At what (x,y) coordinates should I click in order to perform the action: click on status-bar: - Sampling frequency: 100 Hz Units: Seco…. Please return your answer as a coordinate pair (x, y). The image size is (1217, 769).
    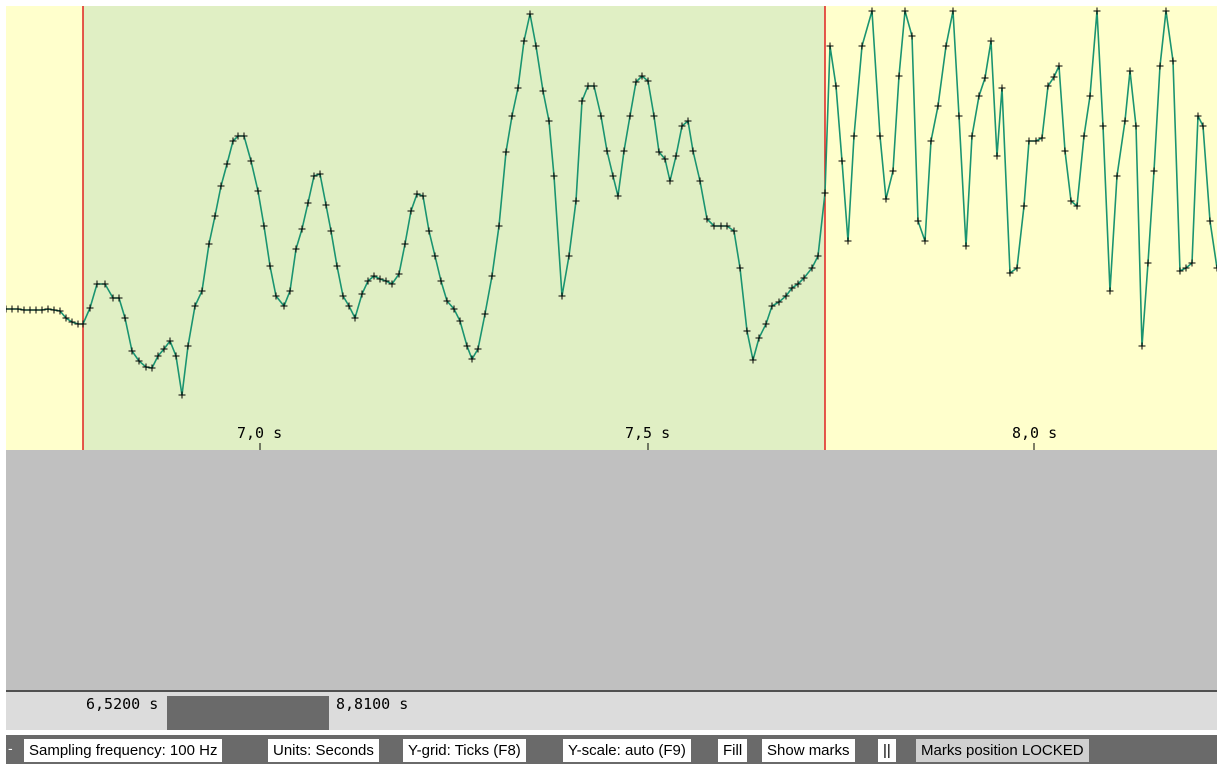
    Looking at the image, I should click on (611, 749).